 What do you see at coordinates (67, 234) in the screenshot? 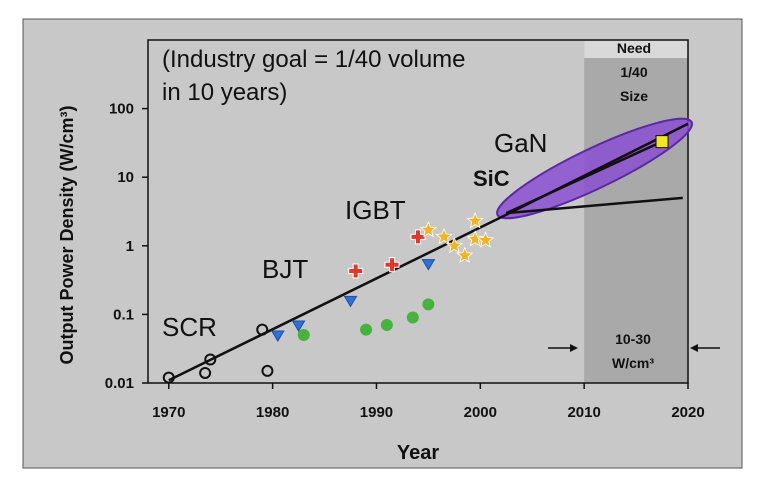
I see `y-axis-title: Output Power Density (W/cm³)` at bounding box center [67, 234].